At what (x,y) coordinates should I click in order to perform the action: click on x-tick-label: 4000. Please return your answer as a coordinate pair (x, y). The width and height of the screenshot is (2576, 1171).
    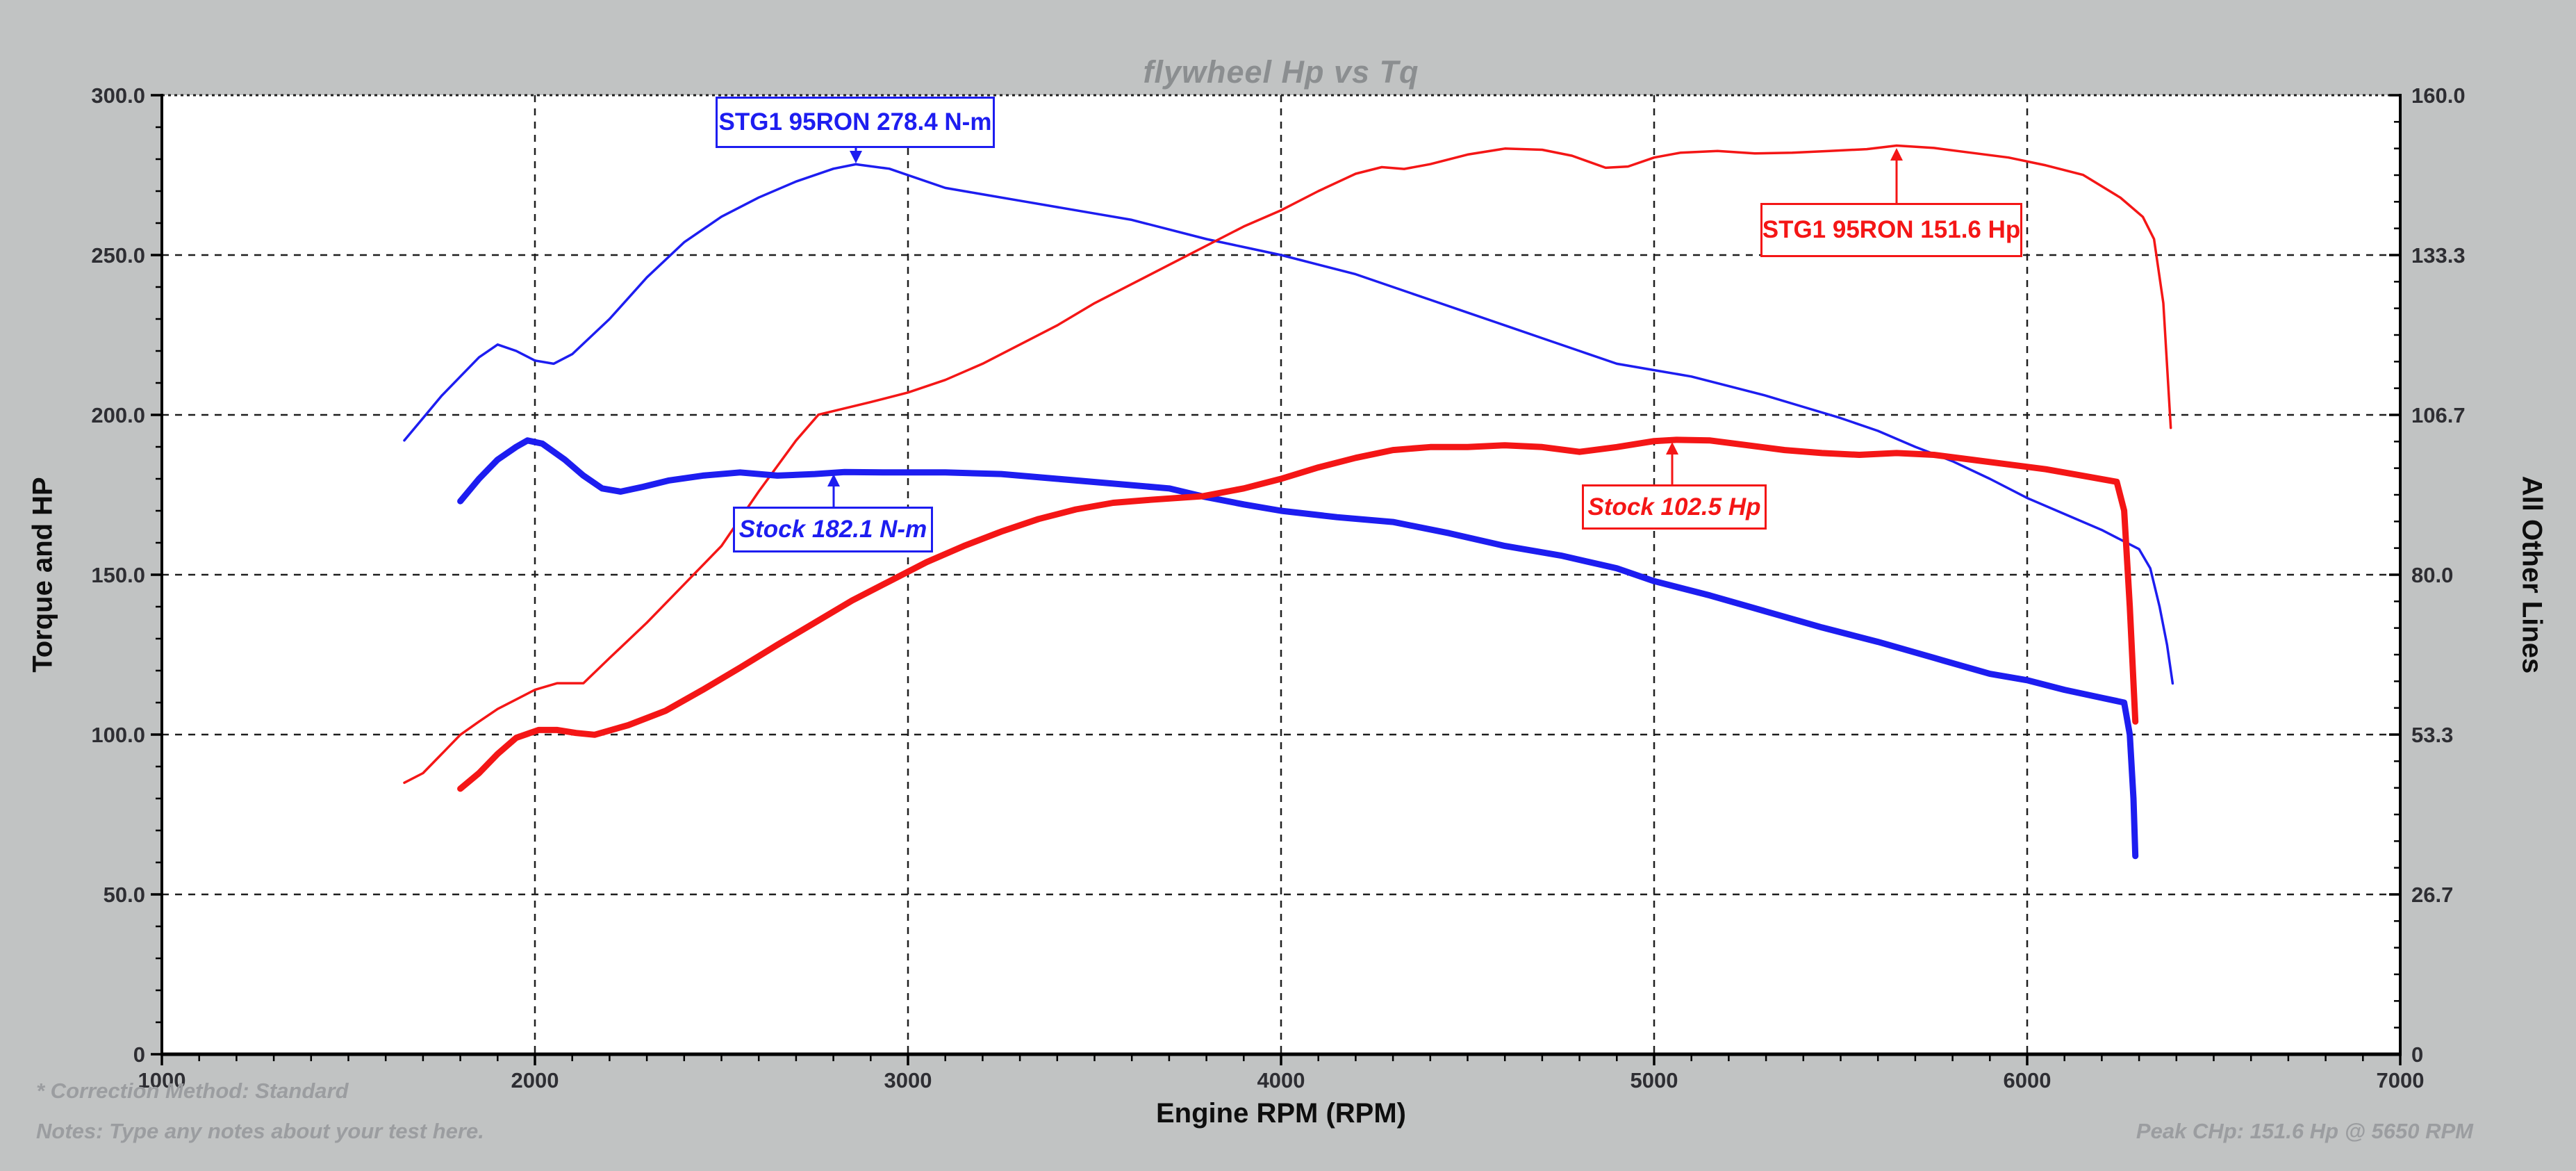
    Looking at the image, I should click on (1281, 1080).